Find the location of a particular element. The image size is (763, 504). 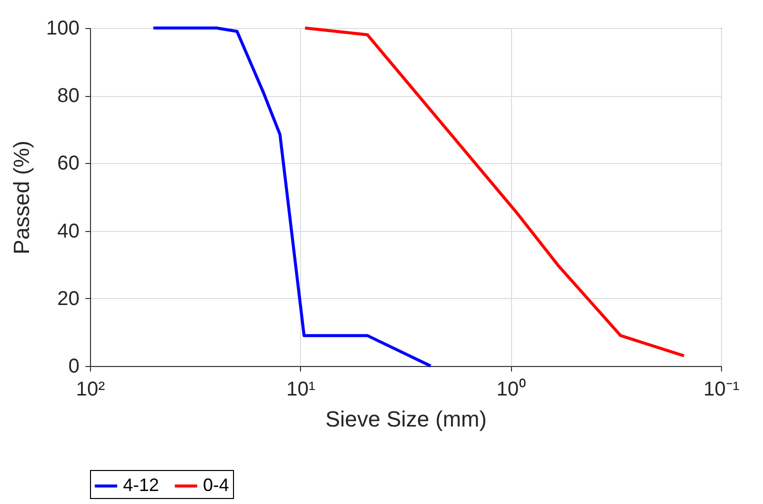

legend-label: 4-12 is located at coordinates (141, 485).